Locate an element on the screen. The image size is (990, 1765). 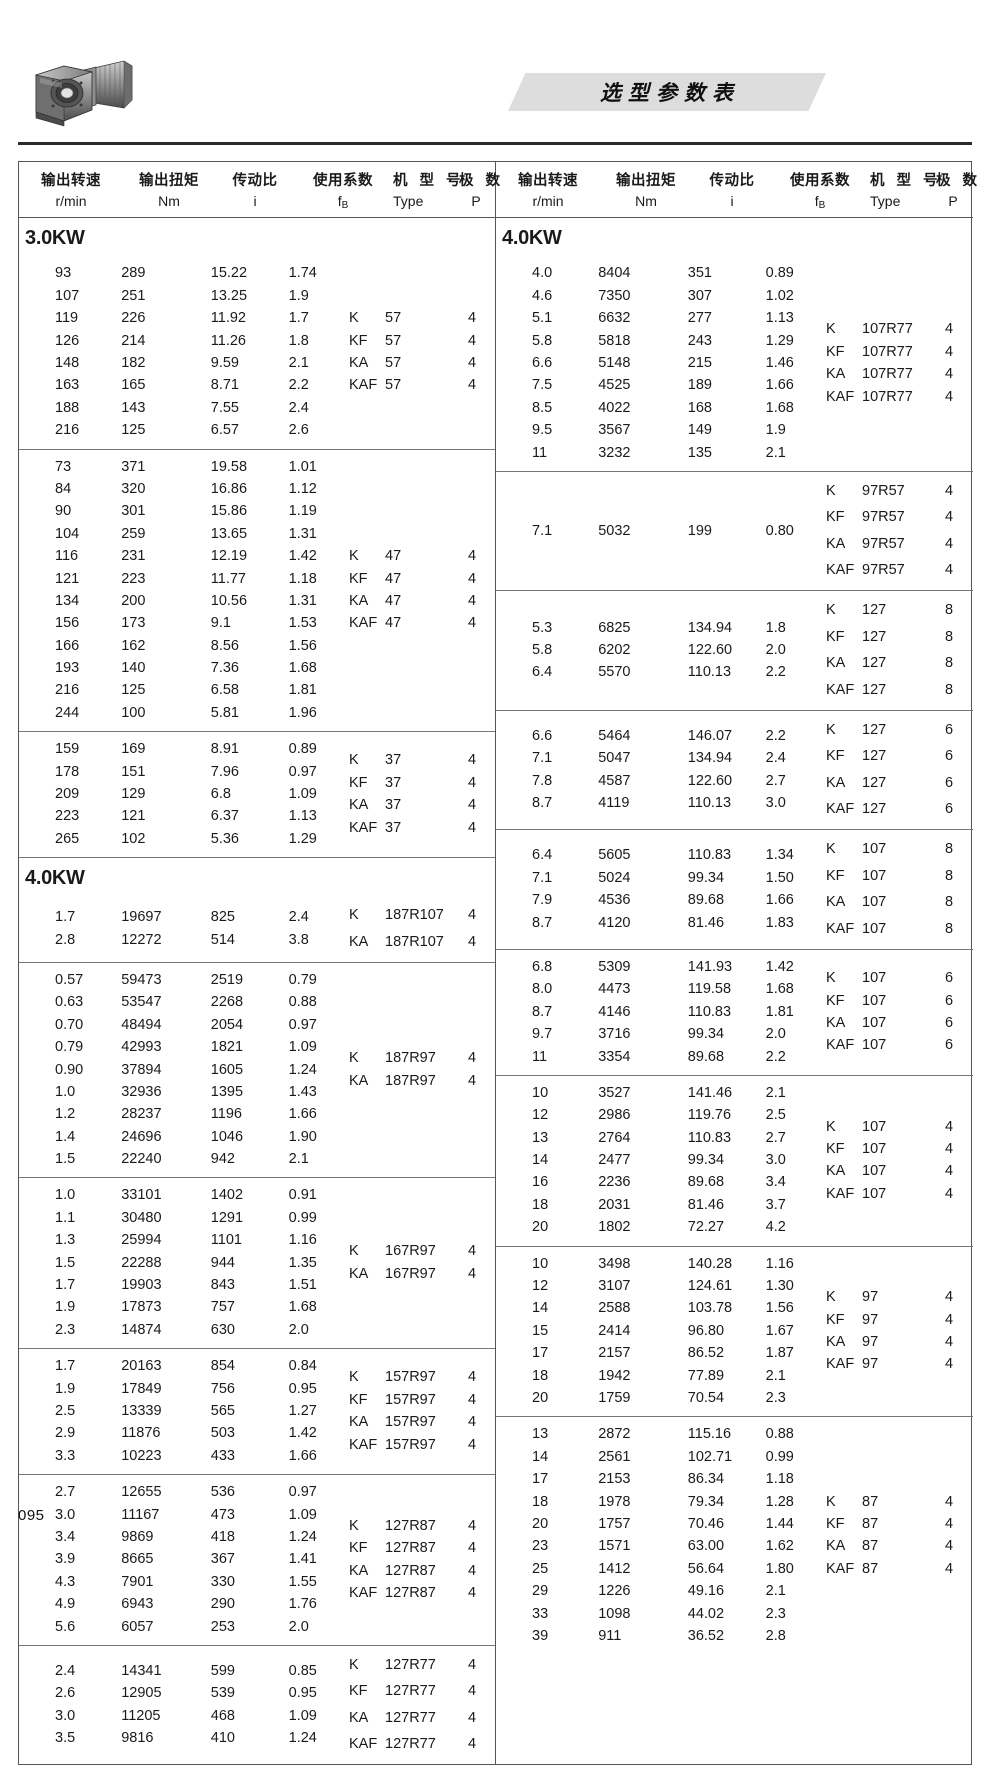
table-row: 6.4 5605 110.83 1.34 is located at coordinates (665, 855).